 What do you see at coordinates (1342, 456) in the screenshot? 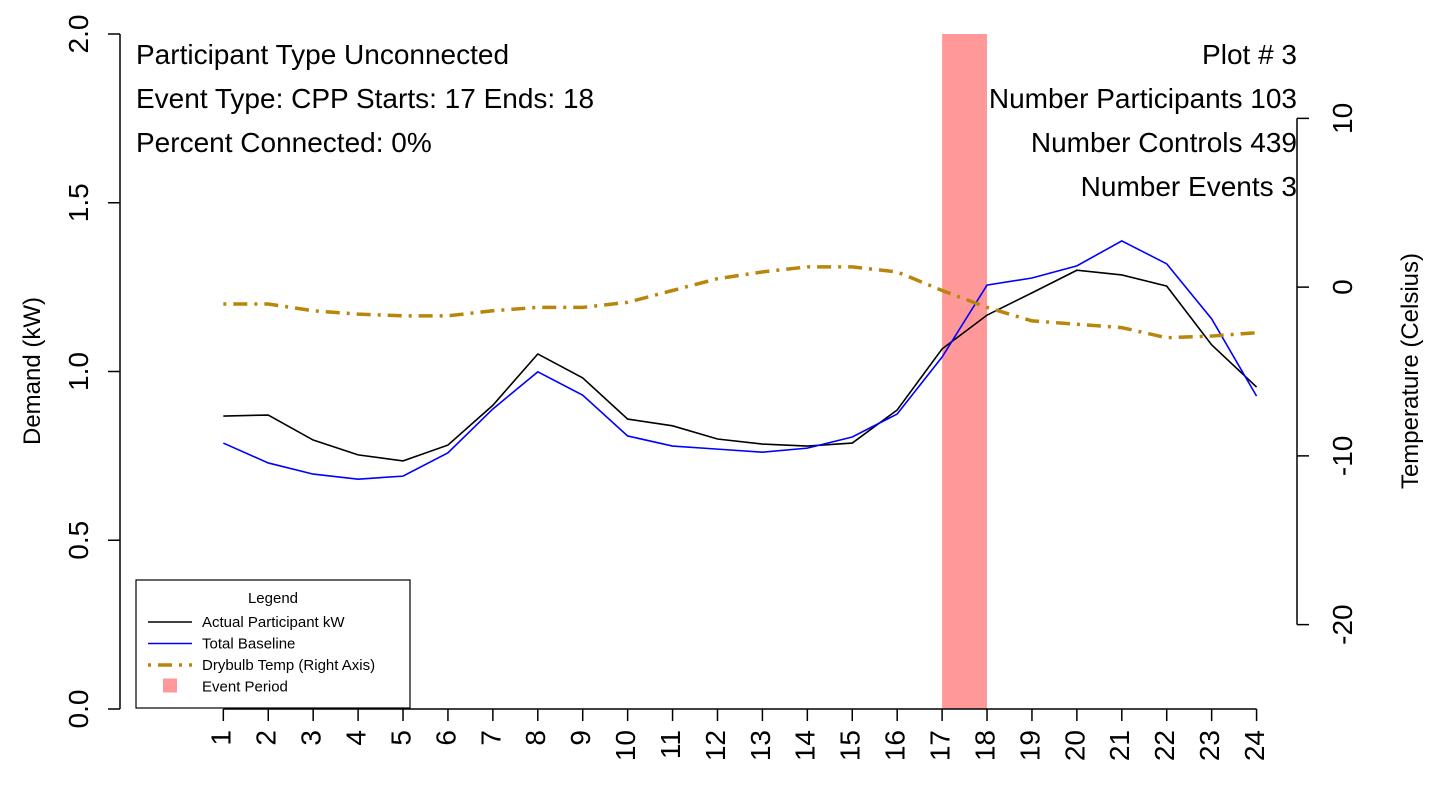
I see `y2-tick-label: -10` at bounding box center [1342, 456].